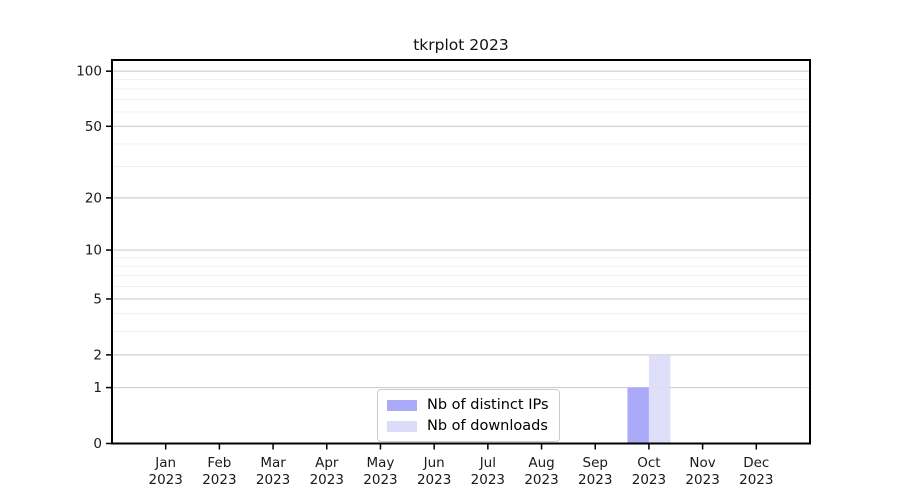  I want to click on y-tick-label: 1, so click(97, 388).